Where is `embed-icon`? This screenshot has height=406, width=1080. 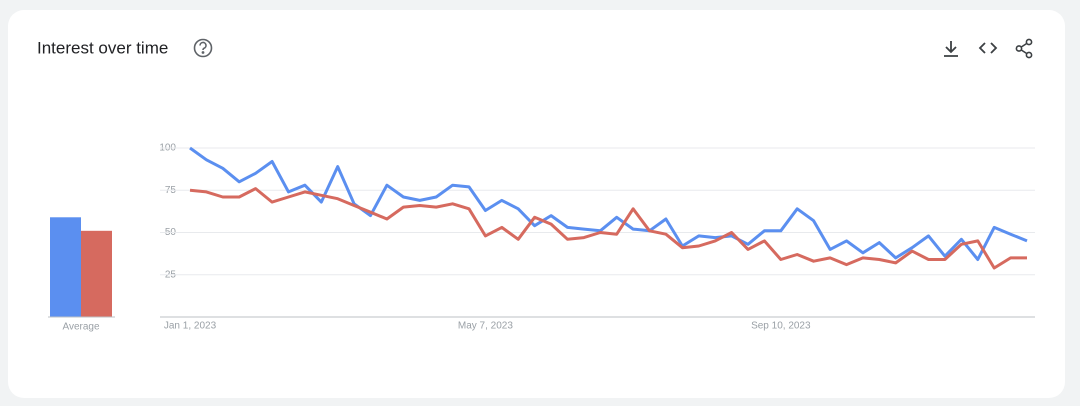 embed-icon is located at coordinates (988, 48).